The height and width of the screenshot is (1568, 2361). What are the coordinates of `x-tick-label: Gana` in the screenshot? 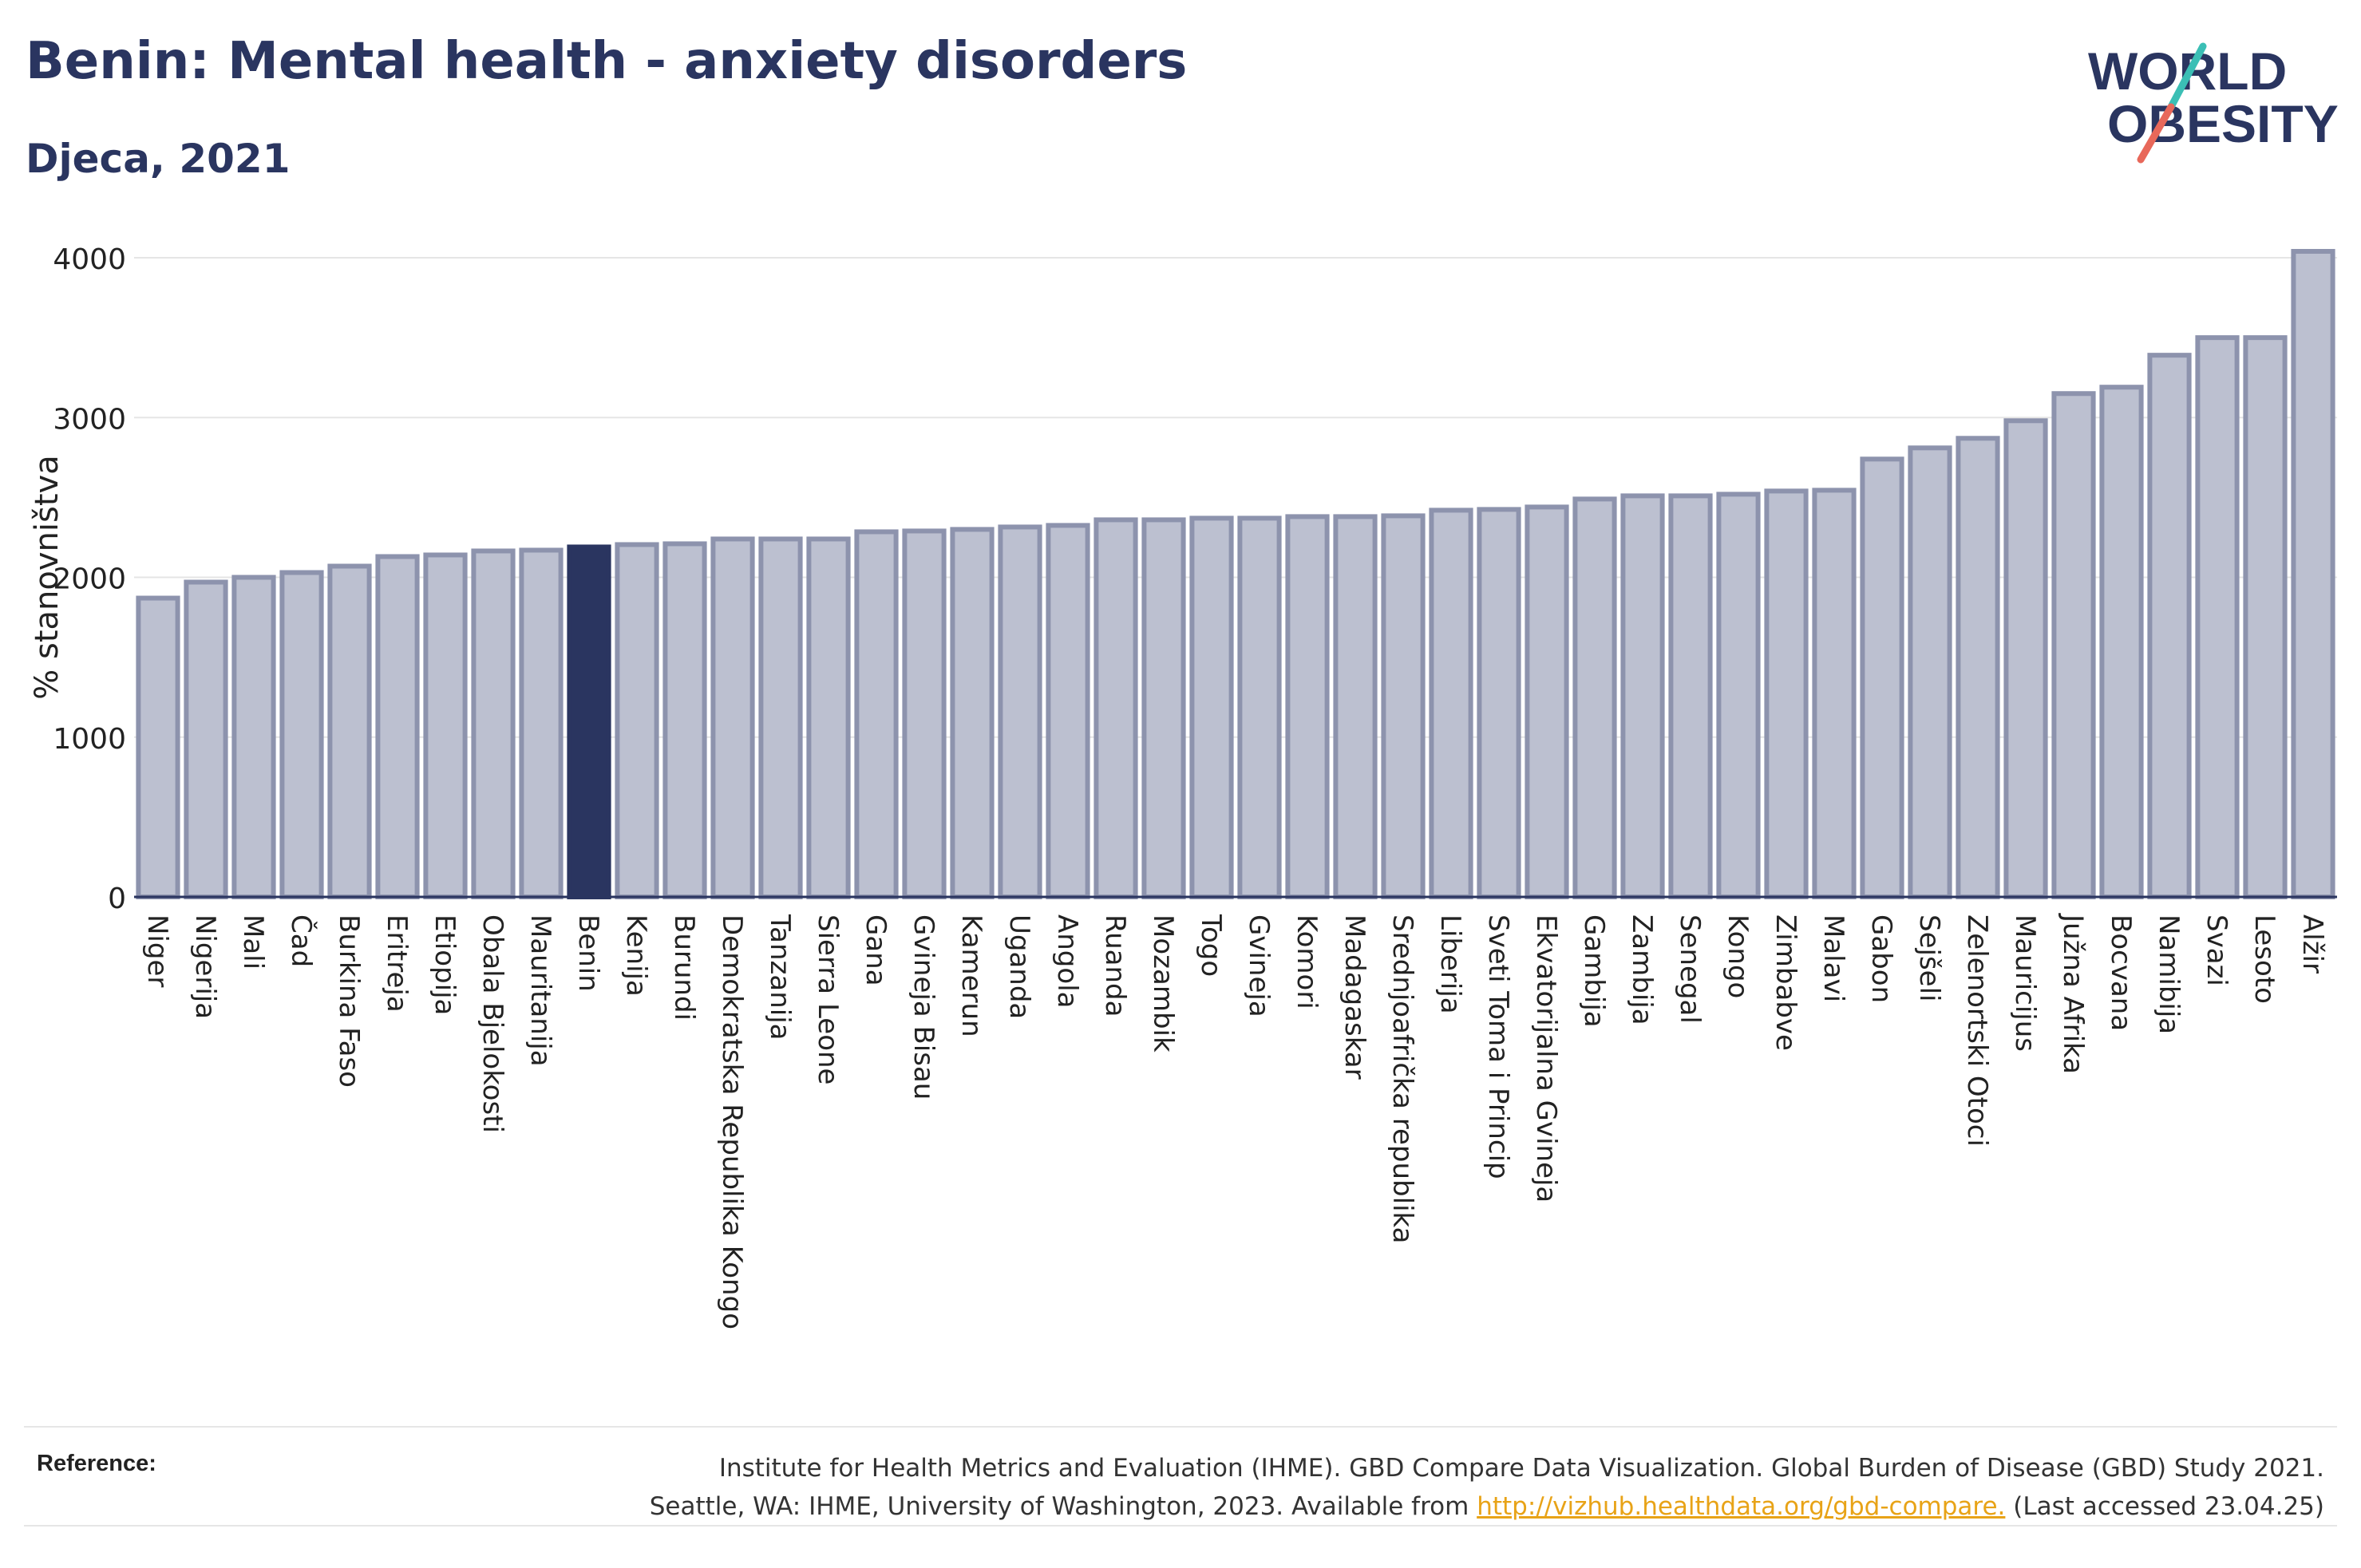 It's located at (876, 950).